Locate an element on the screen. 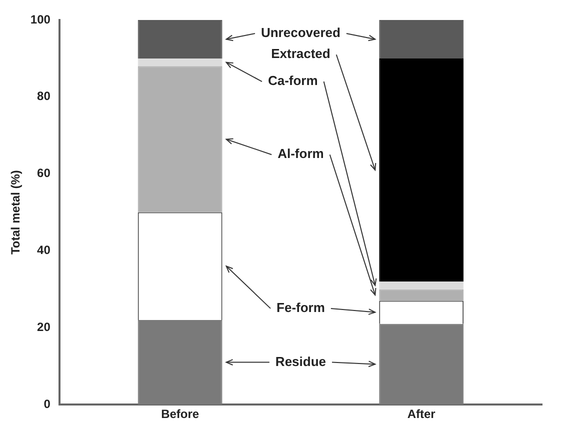 This screenshot has width=562, height=425. y-tick-label: 40 is located at coordinates (44, 250).